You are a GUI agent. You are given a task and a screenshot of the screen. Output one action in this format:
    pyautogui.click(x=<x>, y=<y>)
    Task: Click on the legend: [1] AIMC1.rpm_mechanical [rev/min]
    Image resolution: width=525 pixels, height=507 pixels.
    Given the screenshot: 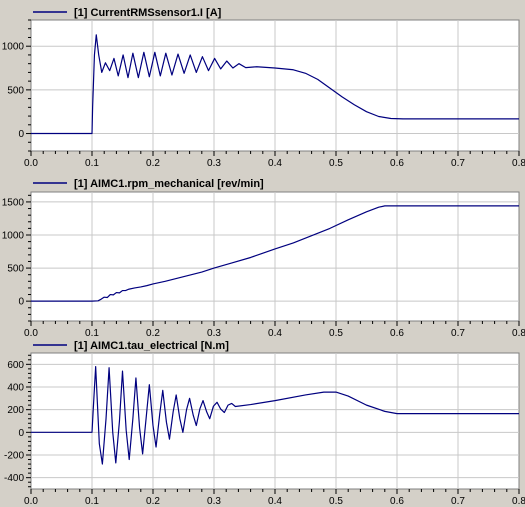 What is the action you would take?
    pyautogui.click(x=148, y=184)
    